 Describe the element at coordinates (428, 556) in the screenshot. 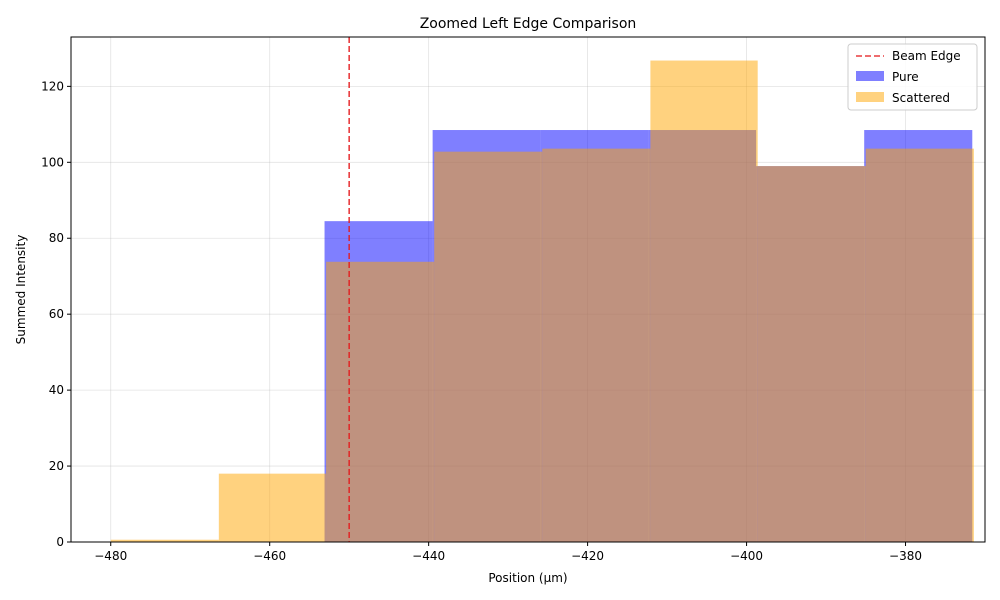

I see `x-tick-label: −440` at that location.